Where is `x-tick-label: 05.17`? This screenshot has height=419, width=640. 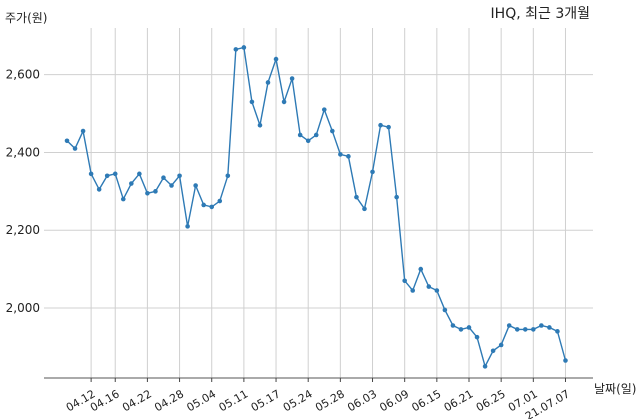
x-tick-label: 05.17 is located at coordinates (266, 400).